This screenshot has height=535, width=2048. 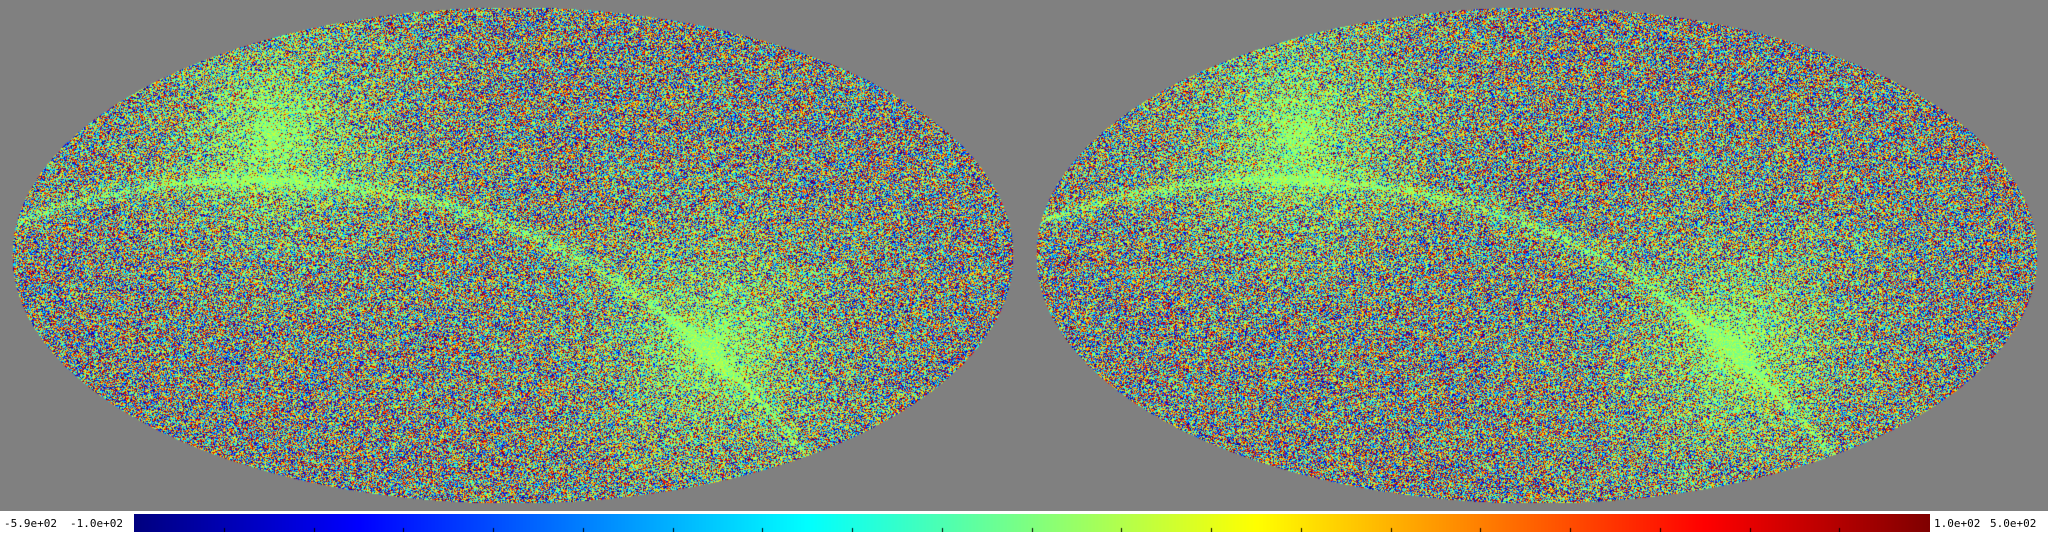 What do you see at coordinates (96, 523) in the screenshot?
I see `colorbar-low-label: -1.0e+02` at bounding box center [96, 523].